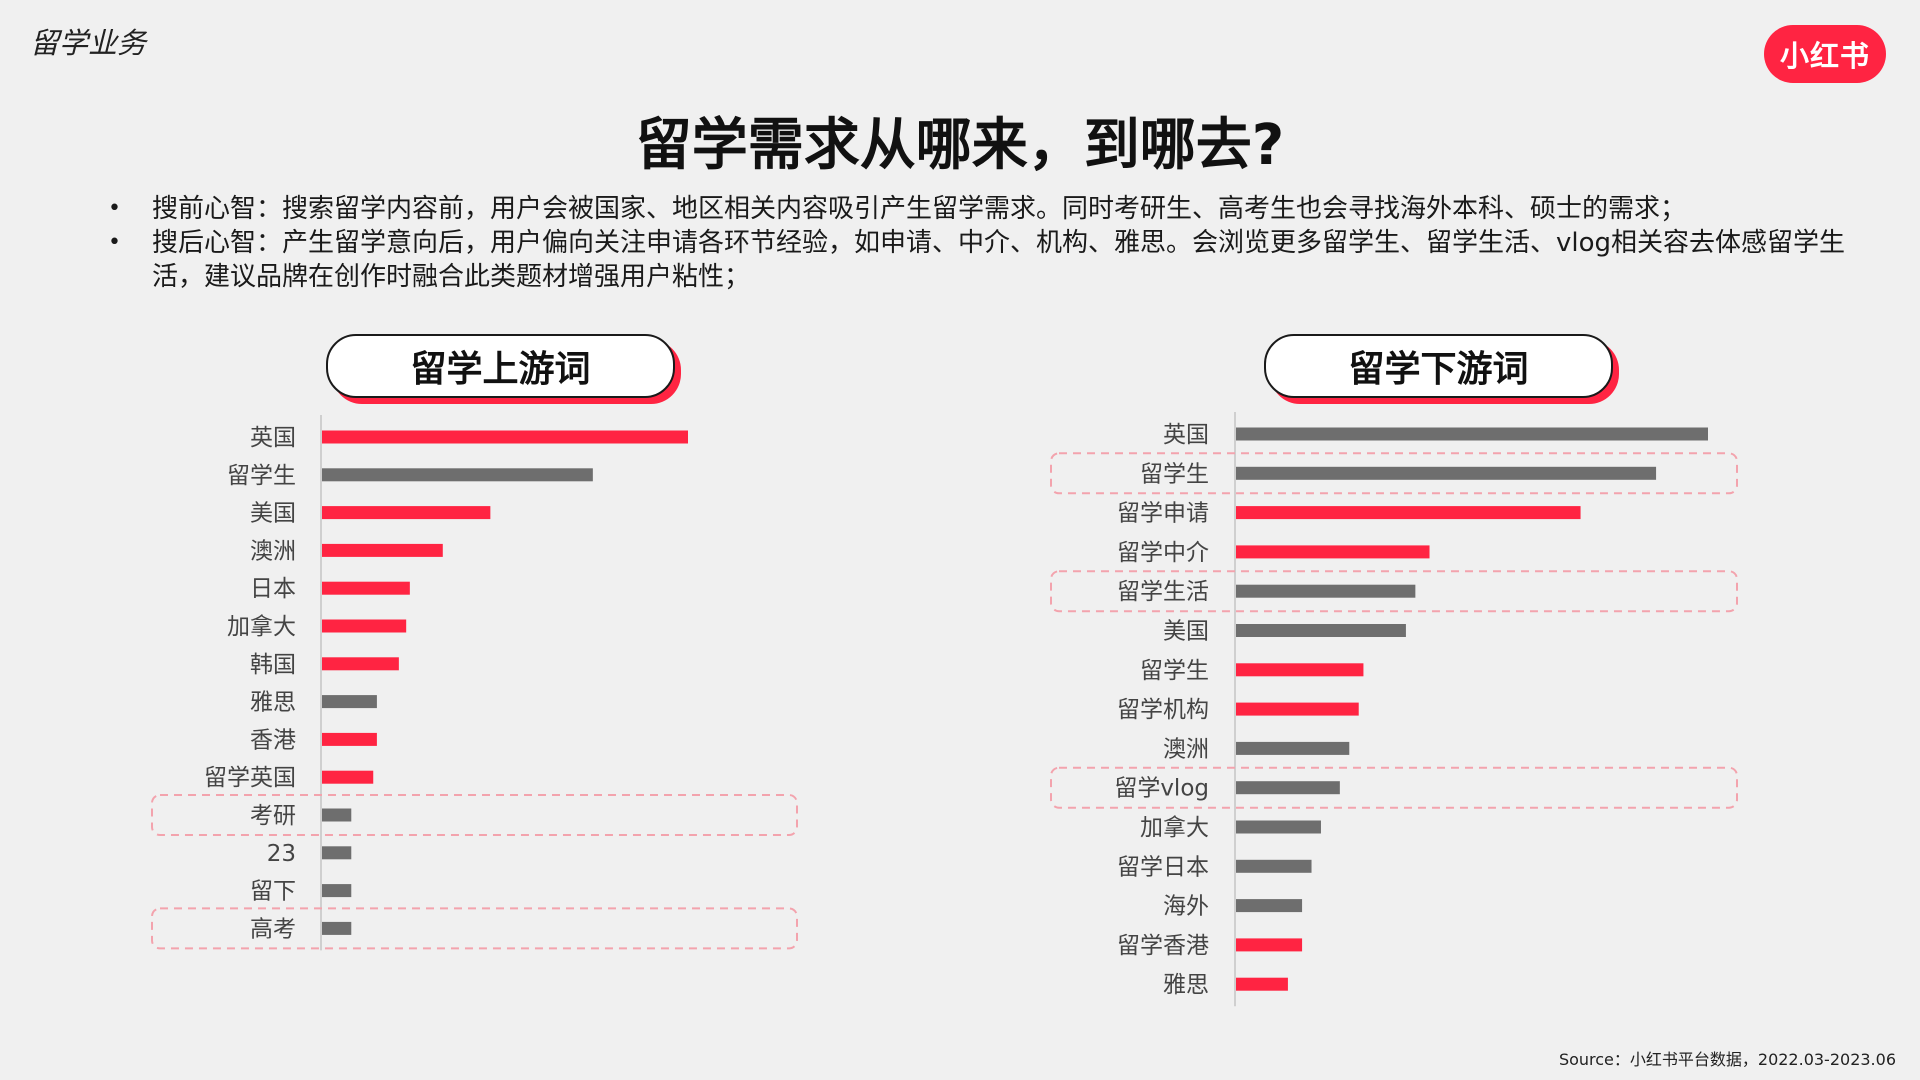  Describe the element at coordinates (261, 476) in the screenshot. I see `upstream-category-label: 留学生` at that location.